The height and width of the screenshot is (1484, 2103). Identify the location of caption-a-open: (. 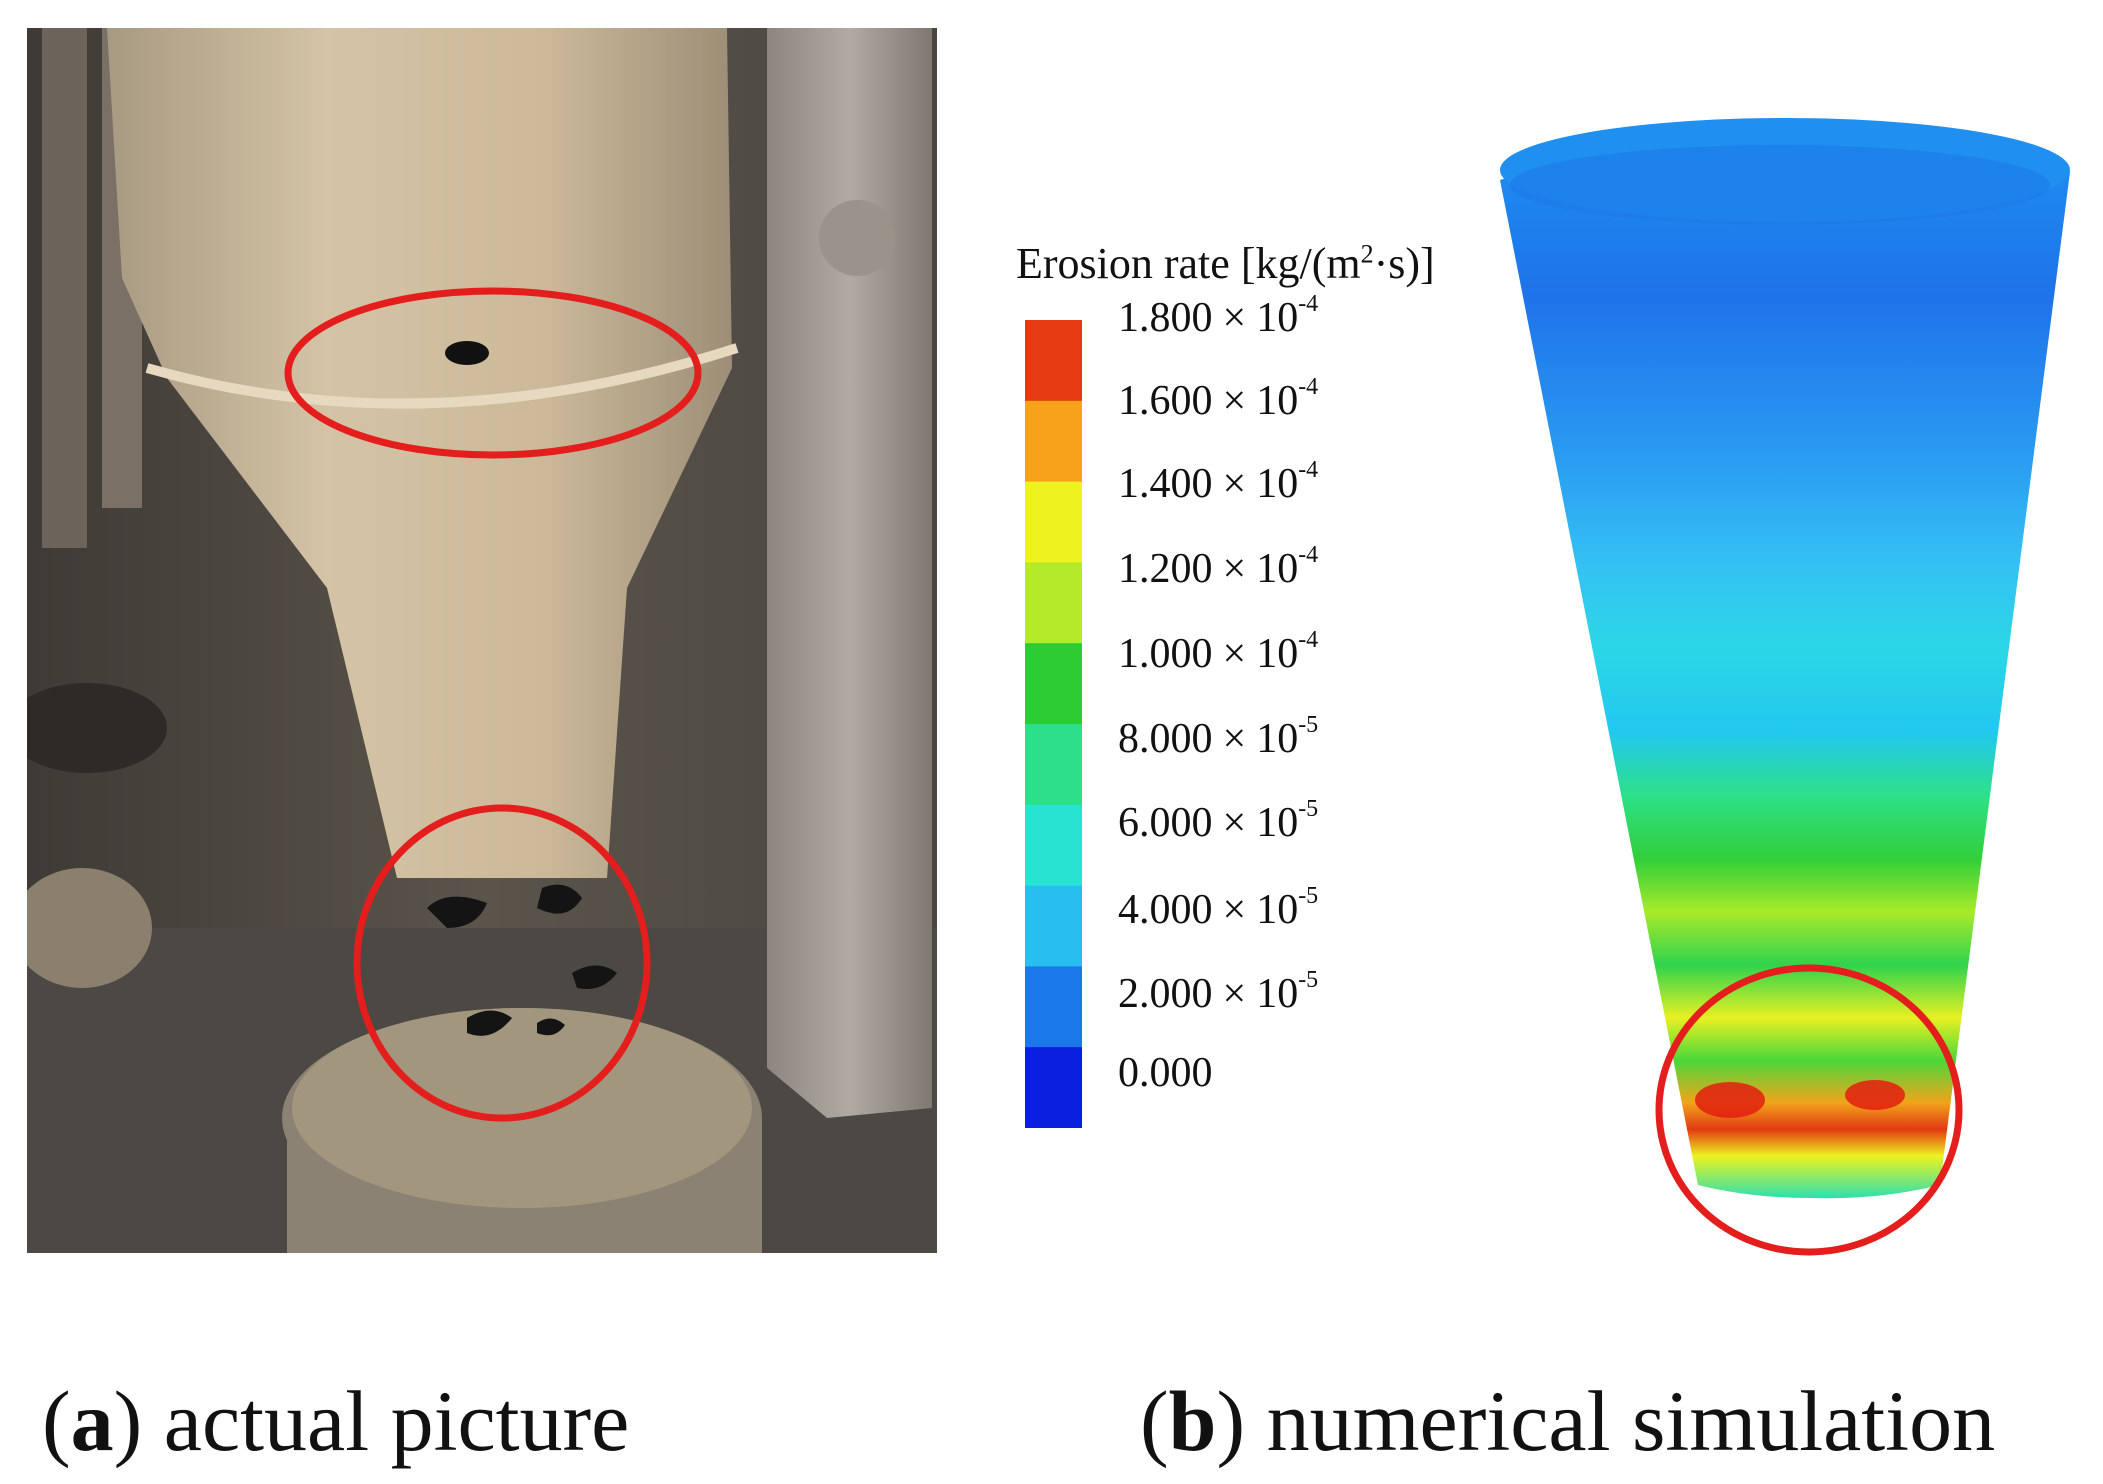
(56, 1421).